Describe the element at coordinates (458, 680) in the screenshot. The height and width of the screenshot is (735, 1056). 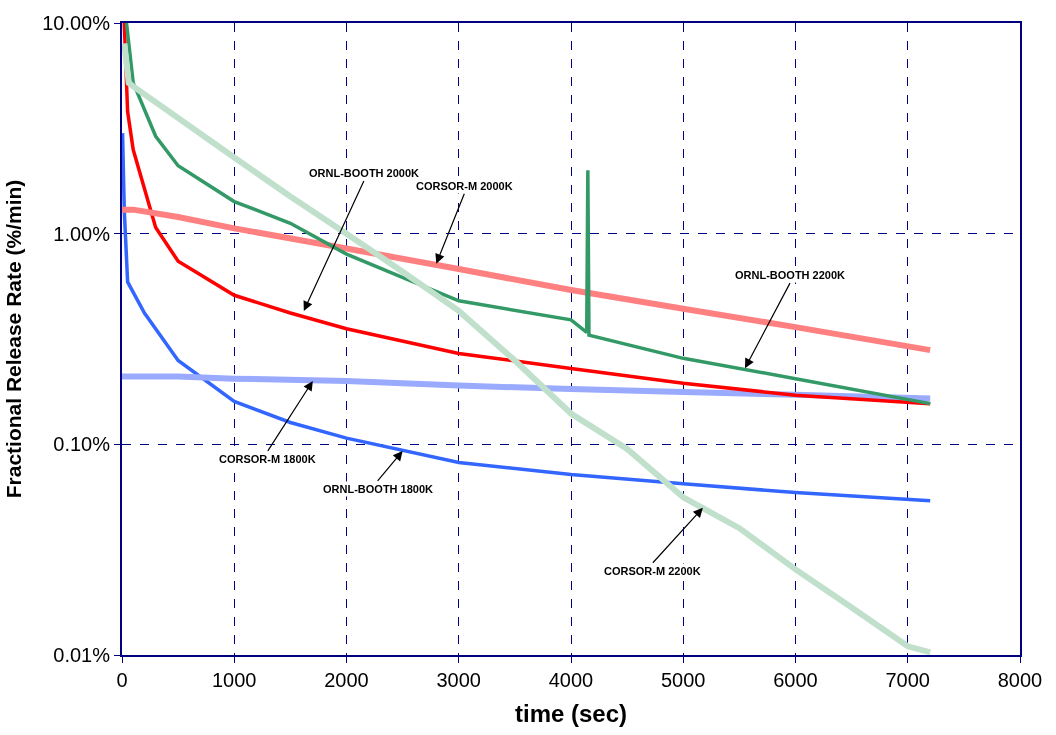
I see `x-tick-label: 3000` at that location.